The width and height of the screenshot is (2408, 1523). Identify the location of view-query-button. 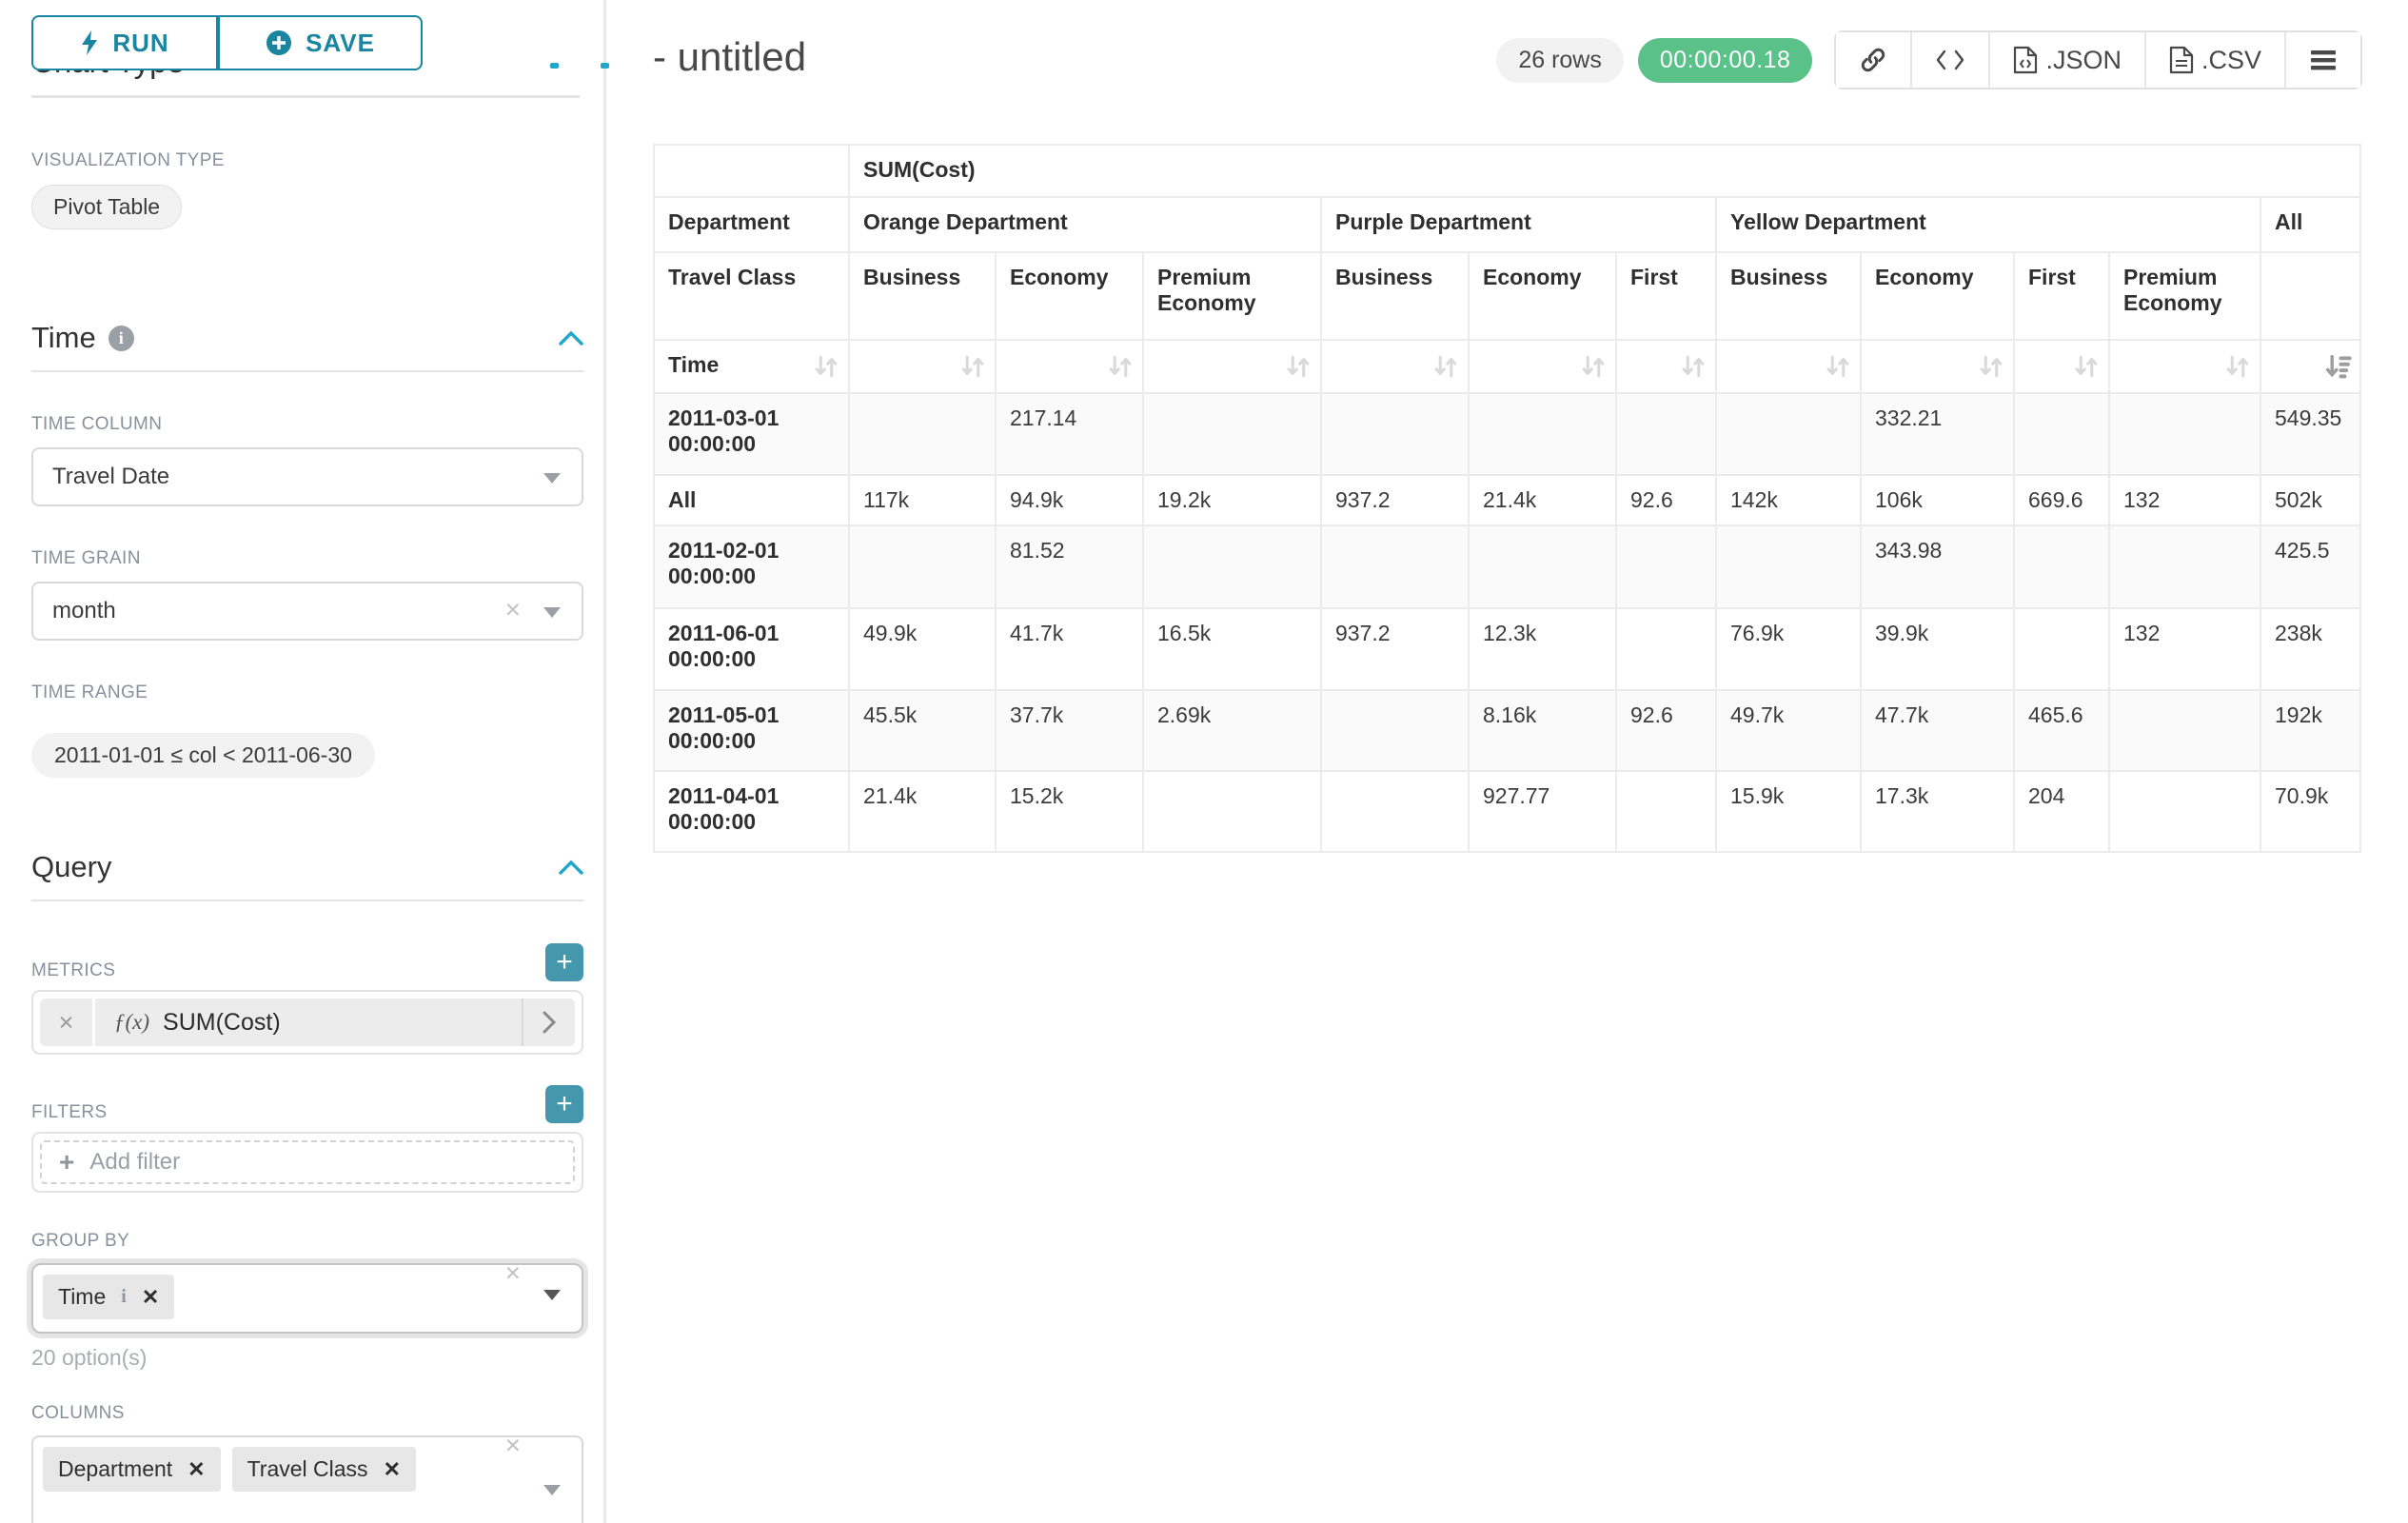
(1951, 60).